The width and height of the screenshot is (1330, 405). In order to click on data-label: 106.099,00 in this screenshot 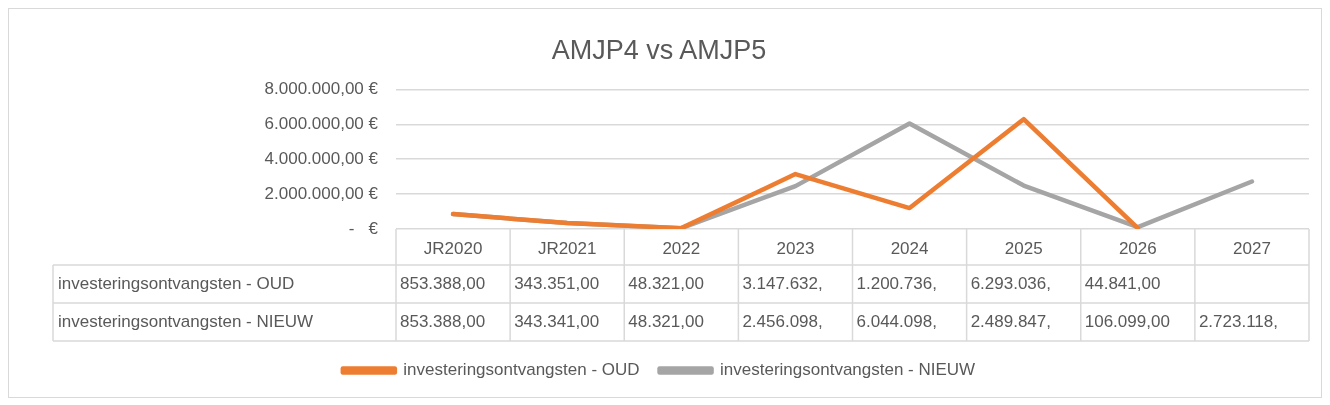, I will do `click(1127, 321)`.